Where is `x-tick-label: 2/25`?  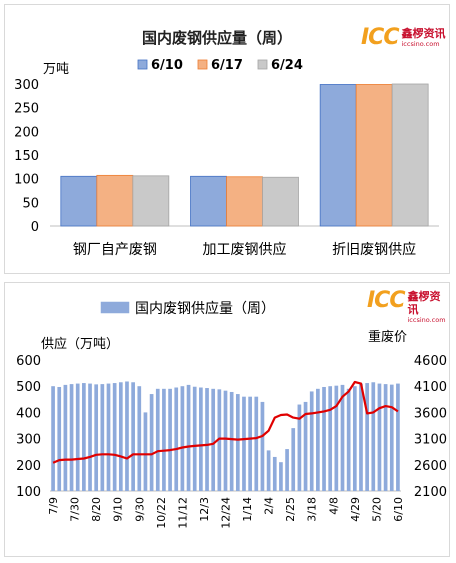
x-tick-label: 2/25 is located at coordinates (290, 509).